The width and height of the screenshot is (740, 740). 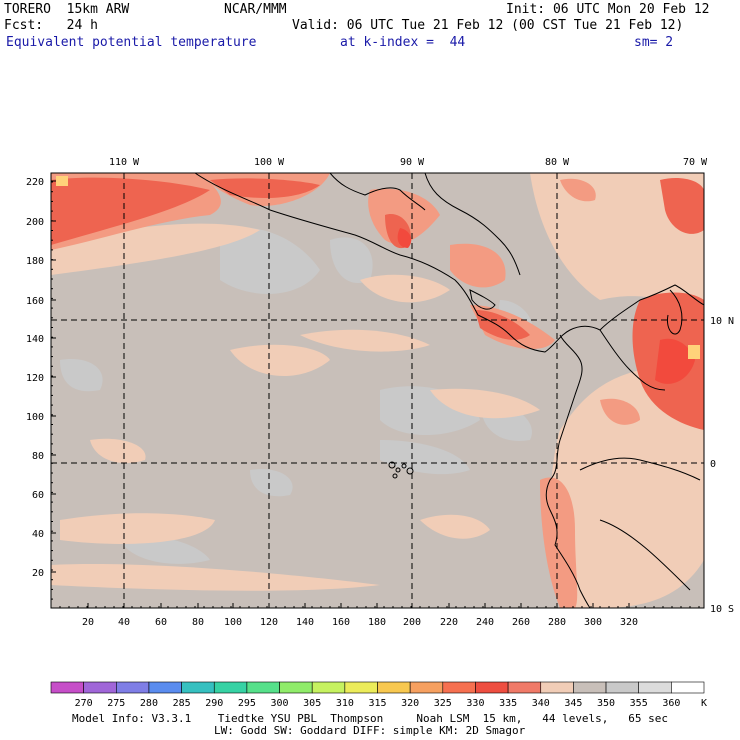 What do you see at coordinates (412, 162) in the screenshot?
I see `longitude-label: 90 W` at bounding box center [412, 162].